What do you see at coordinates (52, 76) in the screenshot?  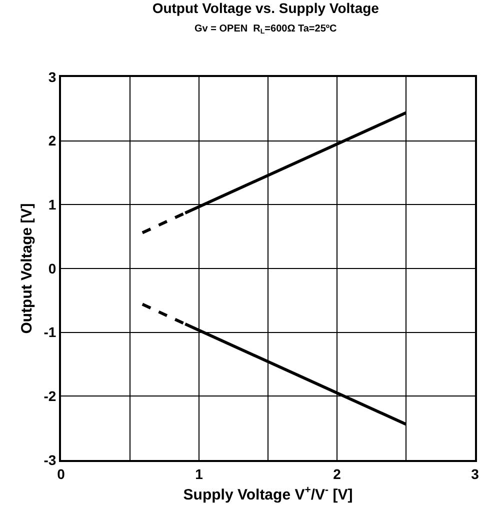 I see `y-tick-label: 3` at bounding box center [52, 76].